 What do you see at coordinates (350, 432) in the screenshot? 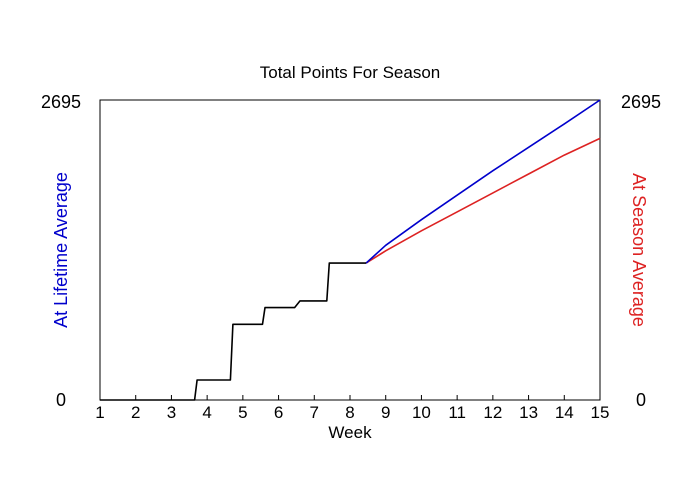
I see `x-axis-label: Week` at bounding box center [350, 432].